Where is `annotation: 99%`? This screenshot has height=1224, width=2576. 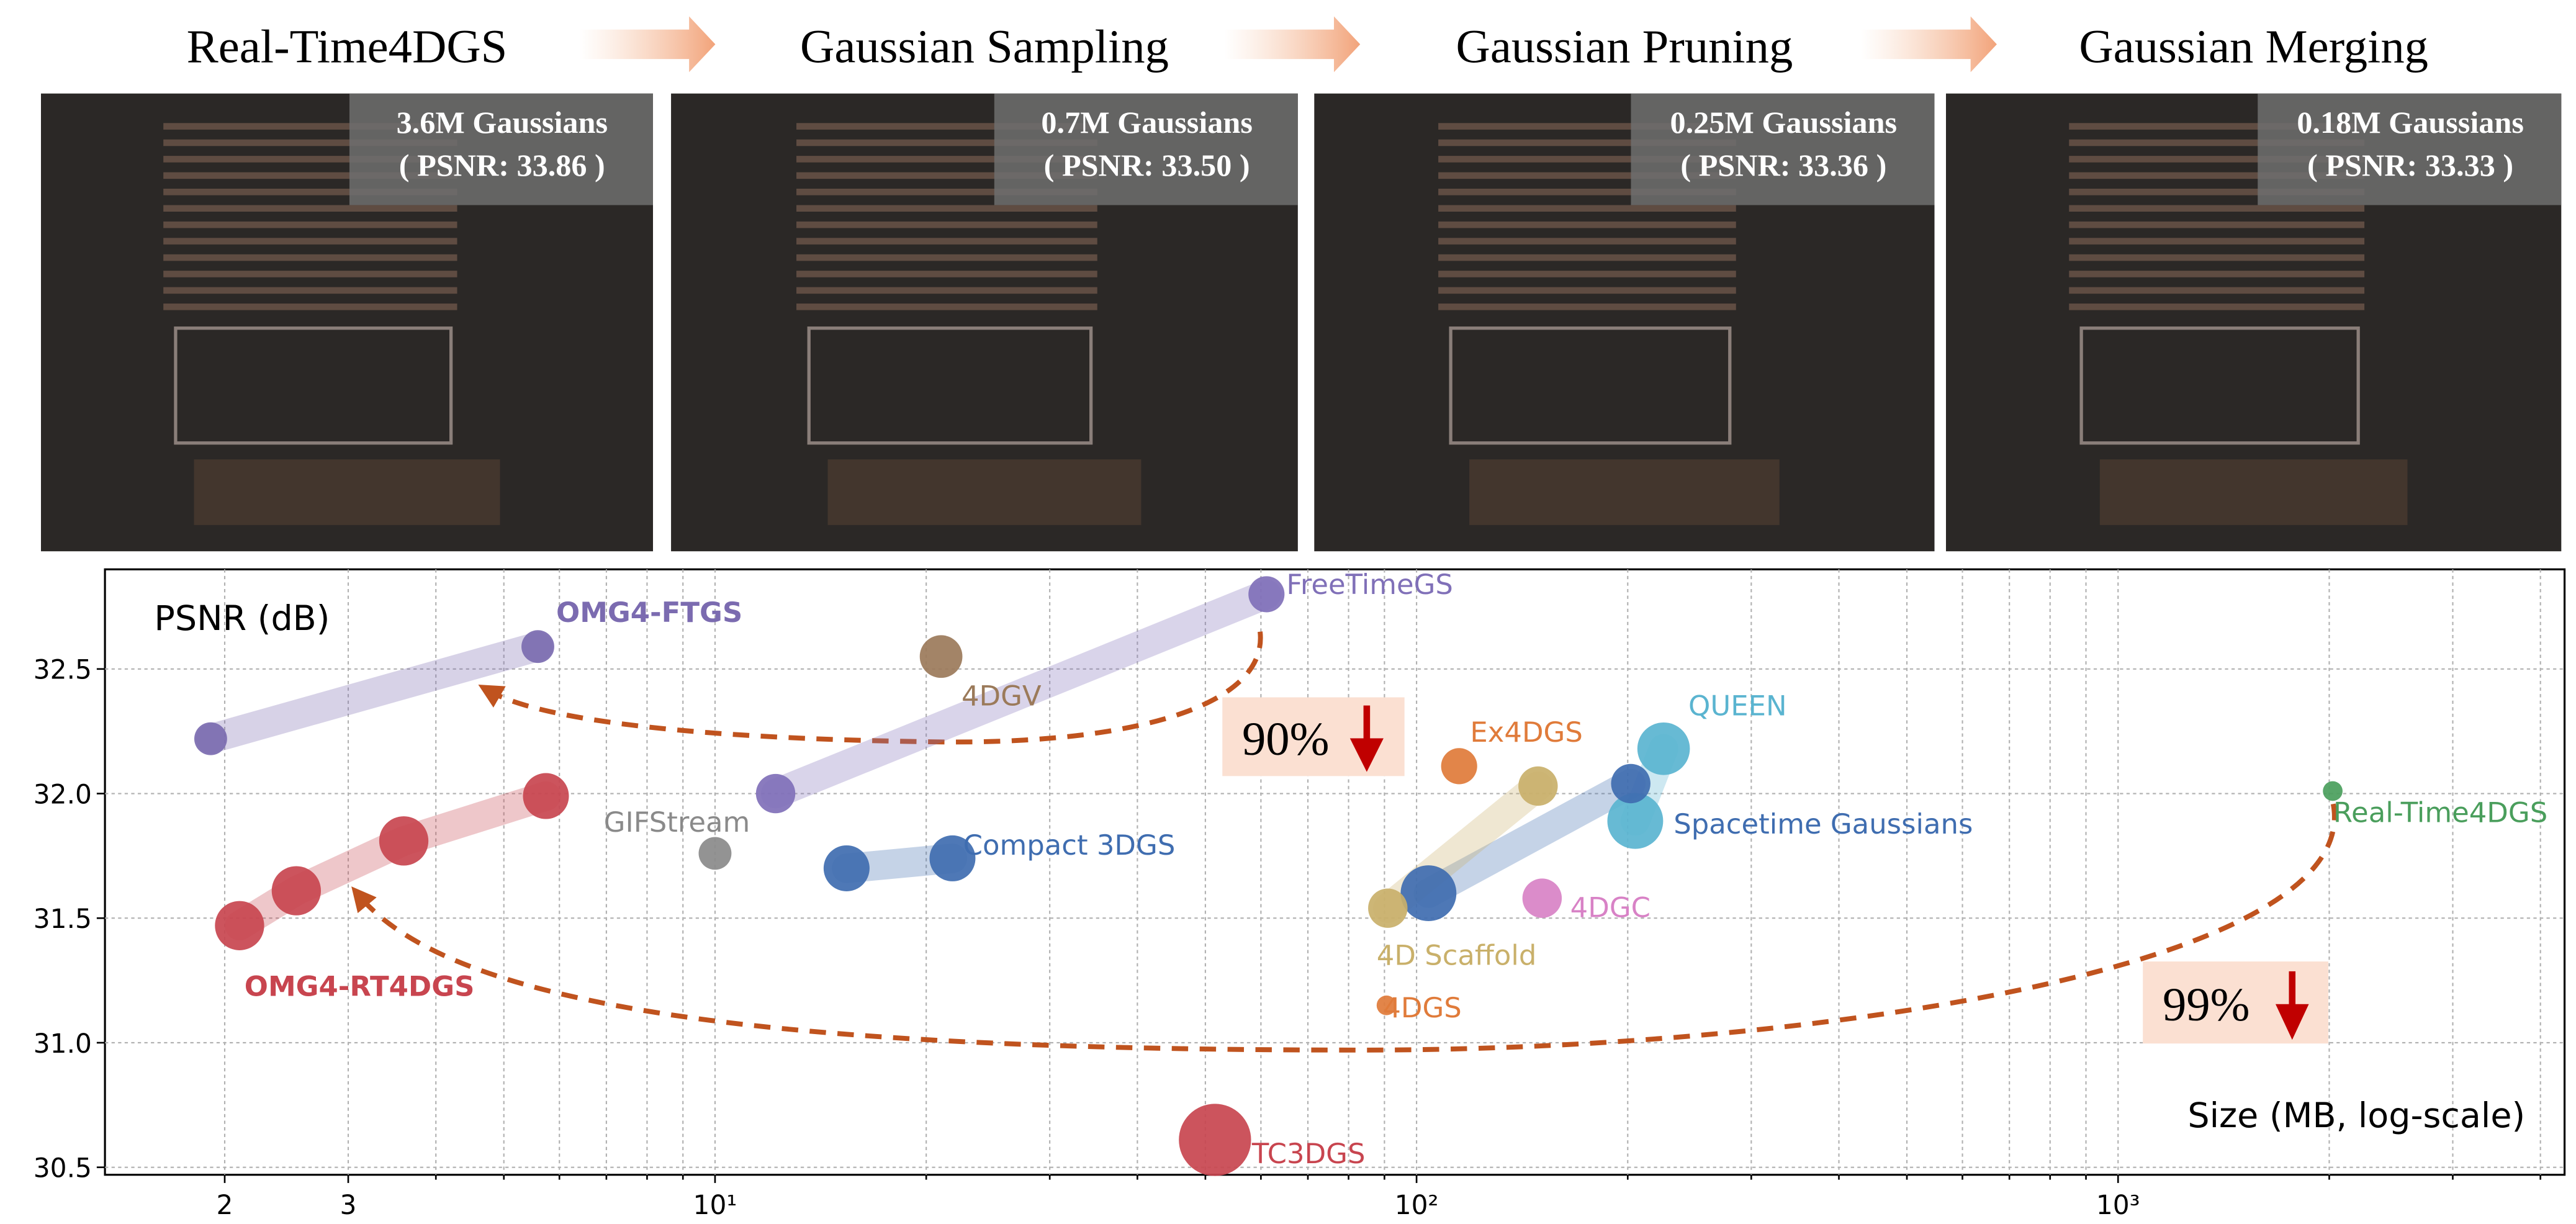 annotation: 99% is located at coordinates (2206, 1004).